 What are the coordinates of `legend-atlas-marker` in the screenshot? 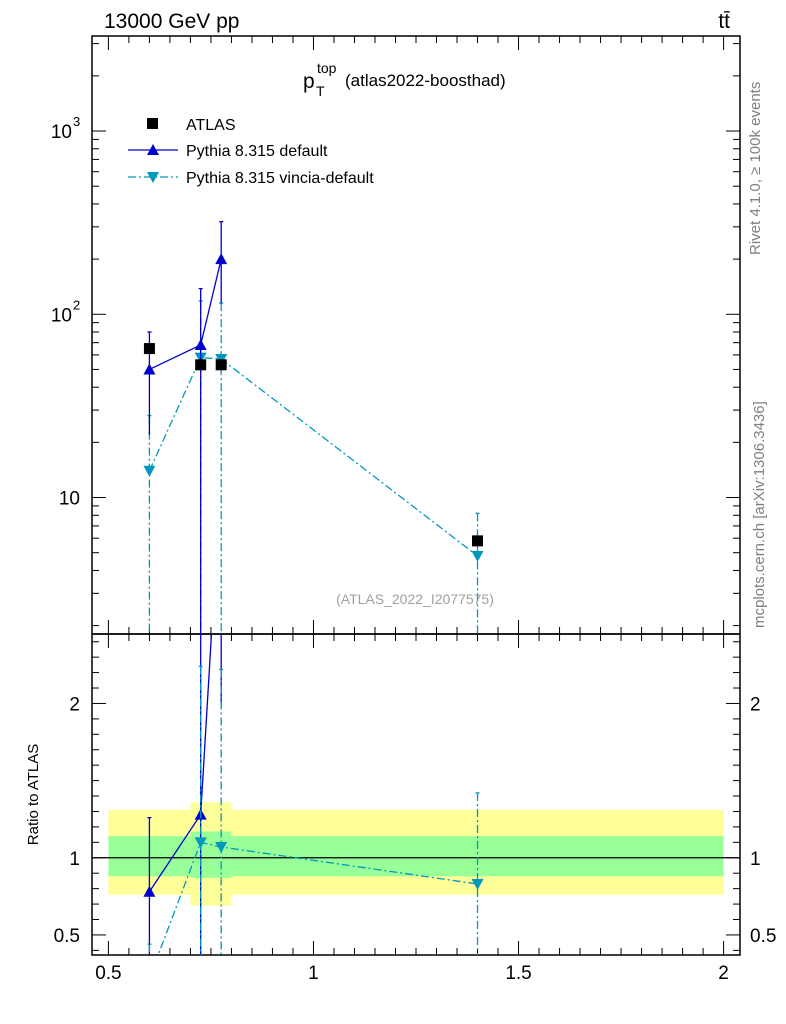 It's located at (152, 123).